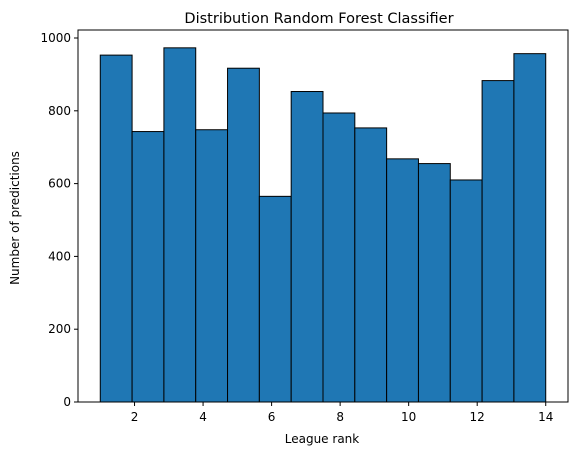  Describe the element at coordinates (59, 220) in the screenshot. I see `y-axis-ticks: 0 200 400 600 800 1000` at that location.